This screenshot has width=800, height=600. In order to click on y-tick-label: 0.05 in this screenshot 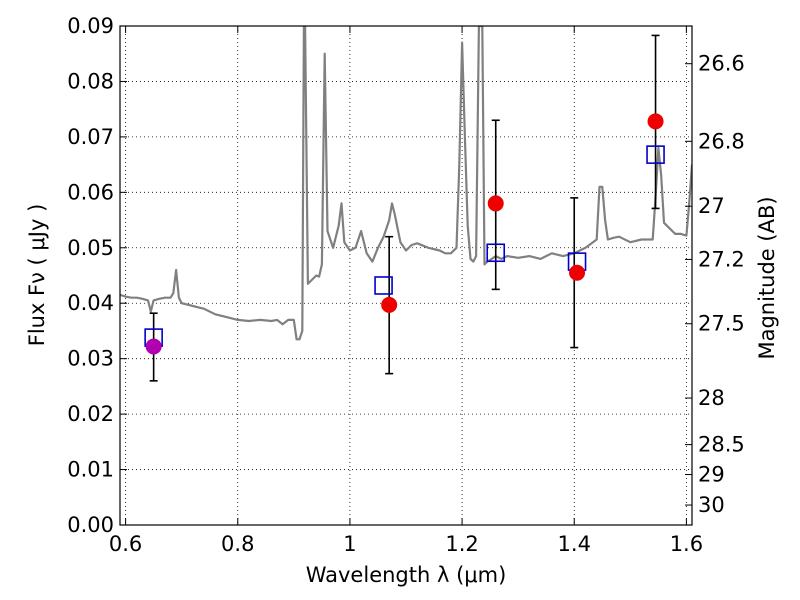, I will do `click(90, 248)`.